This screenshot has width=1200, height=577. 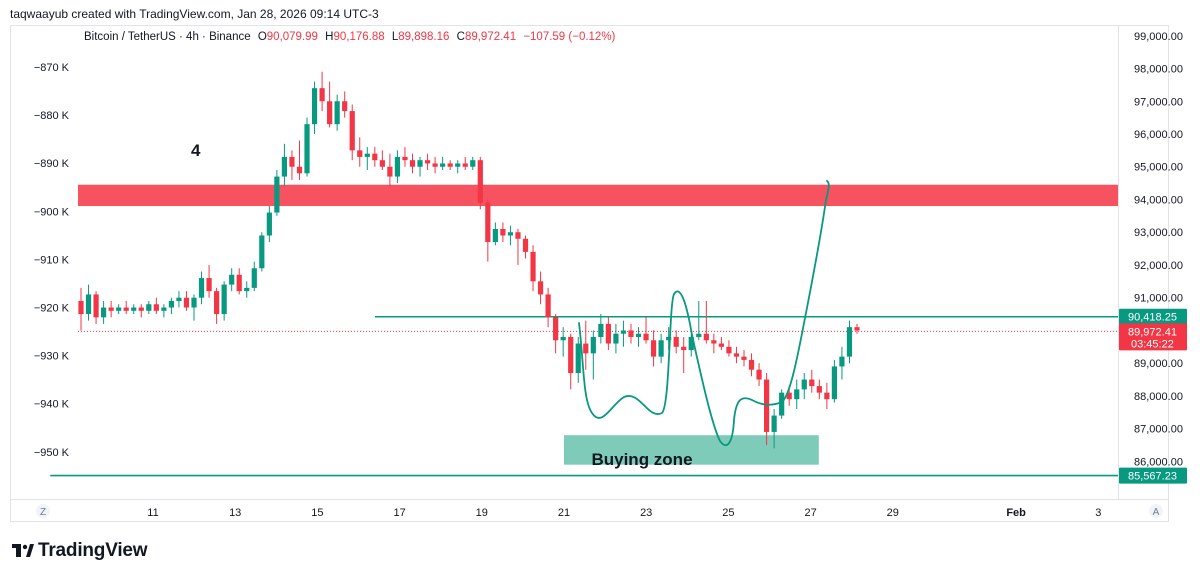 I want to click on corner-button-right: A, so click(x=1156, y=511).